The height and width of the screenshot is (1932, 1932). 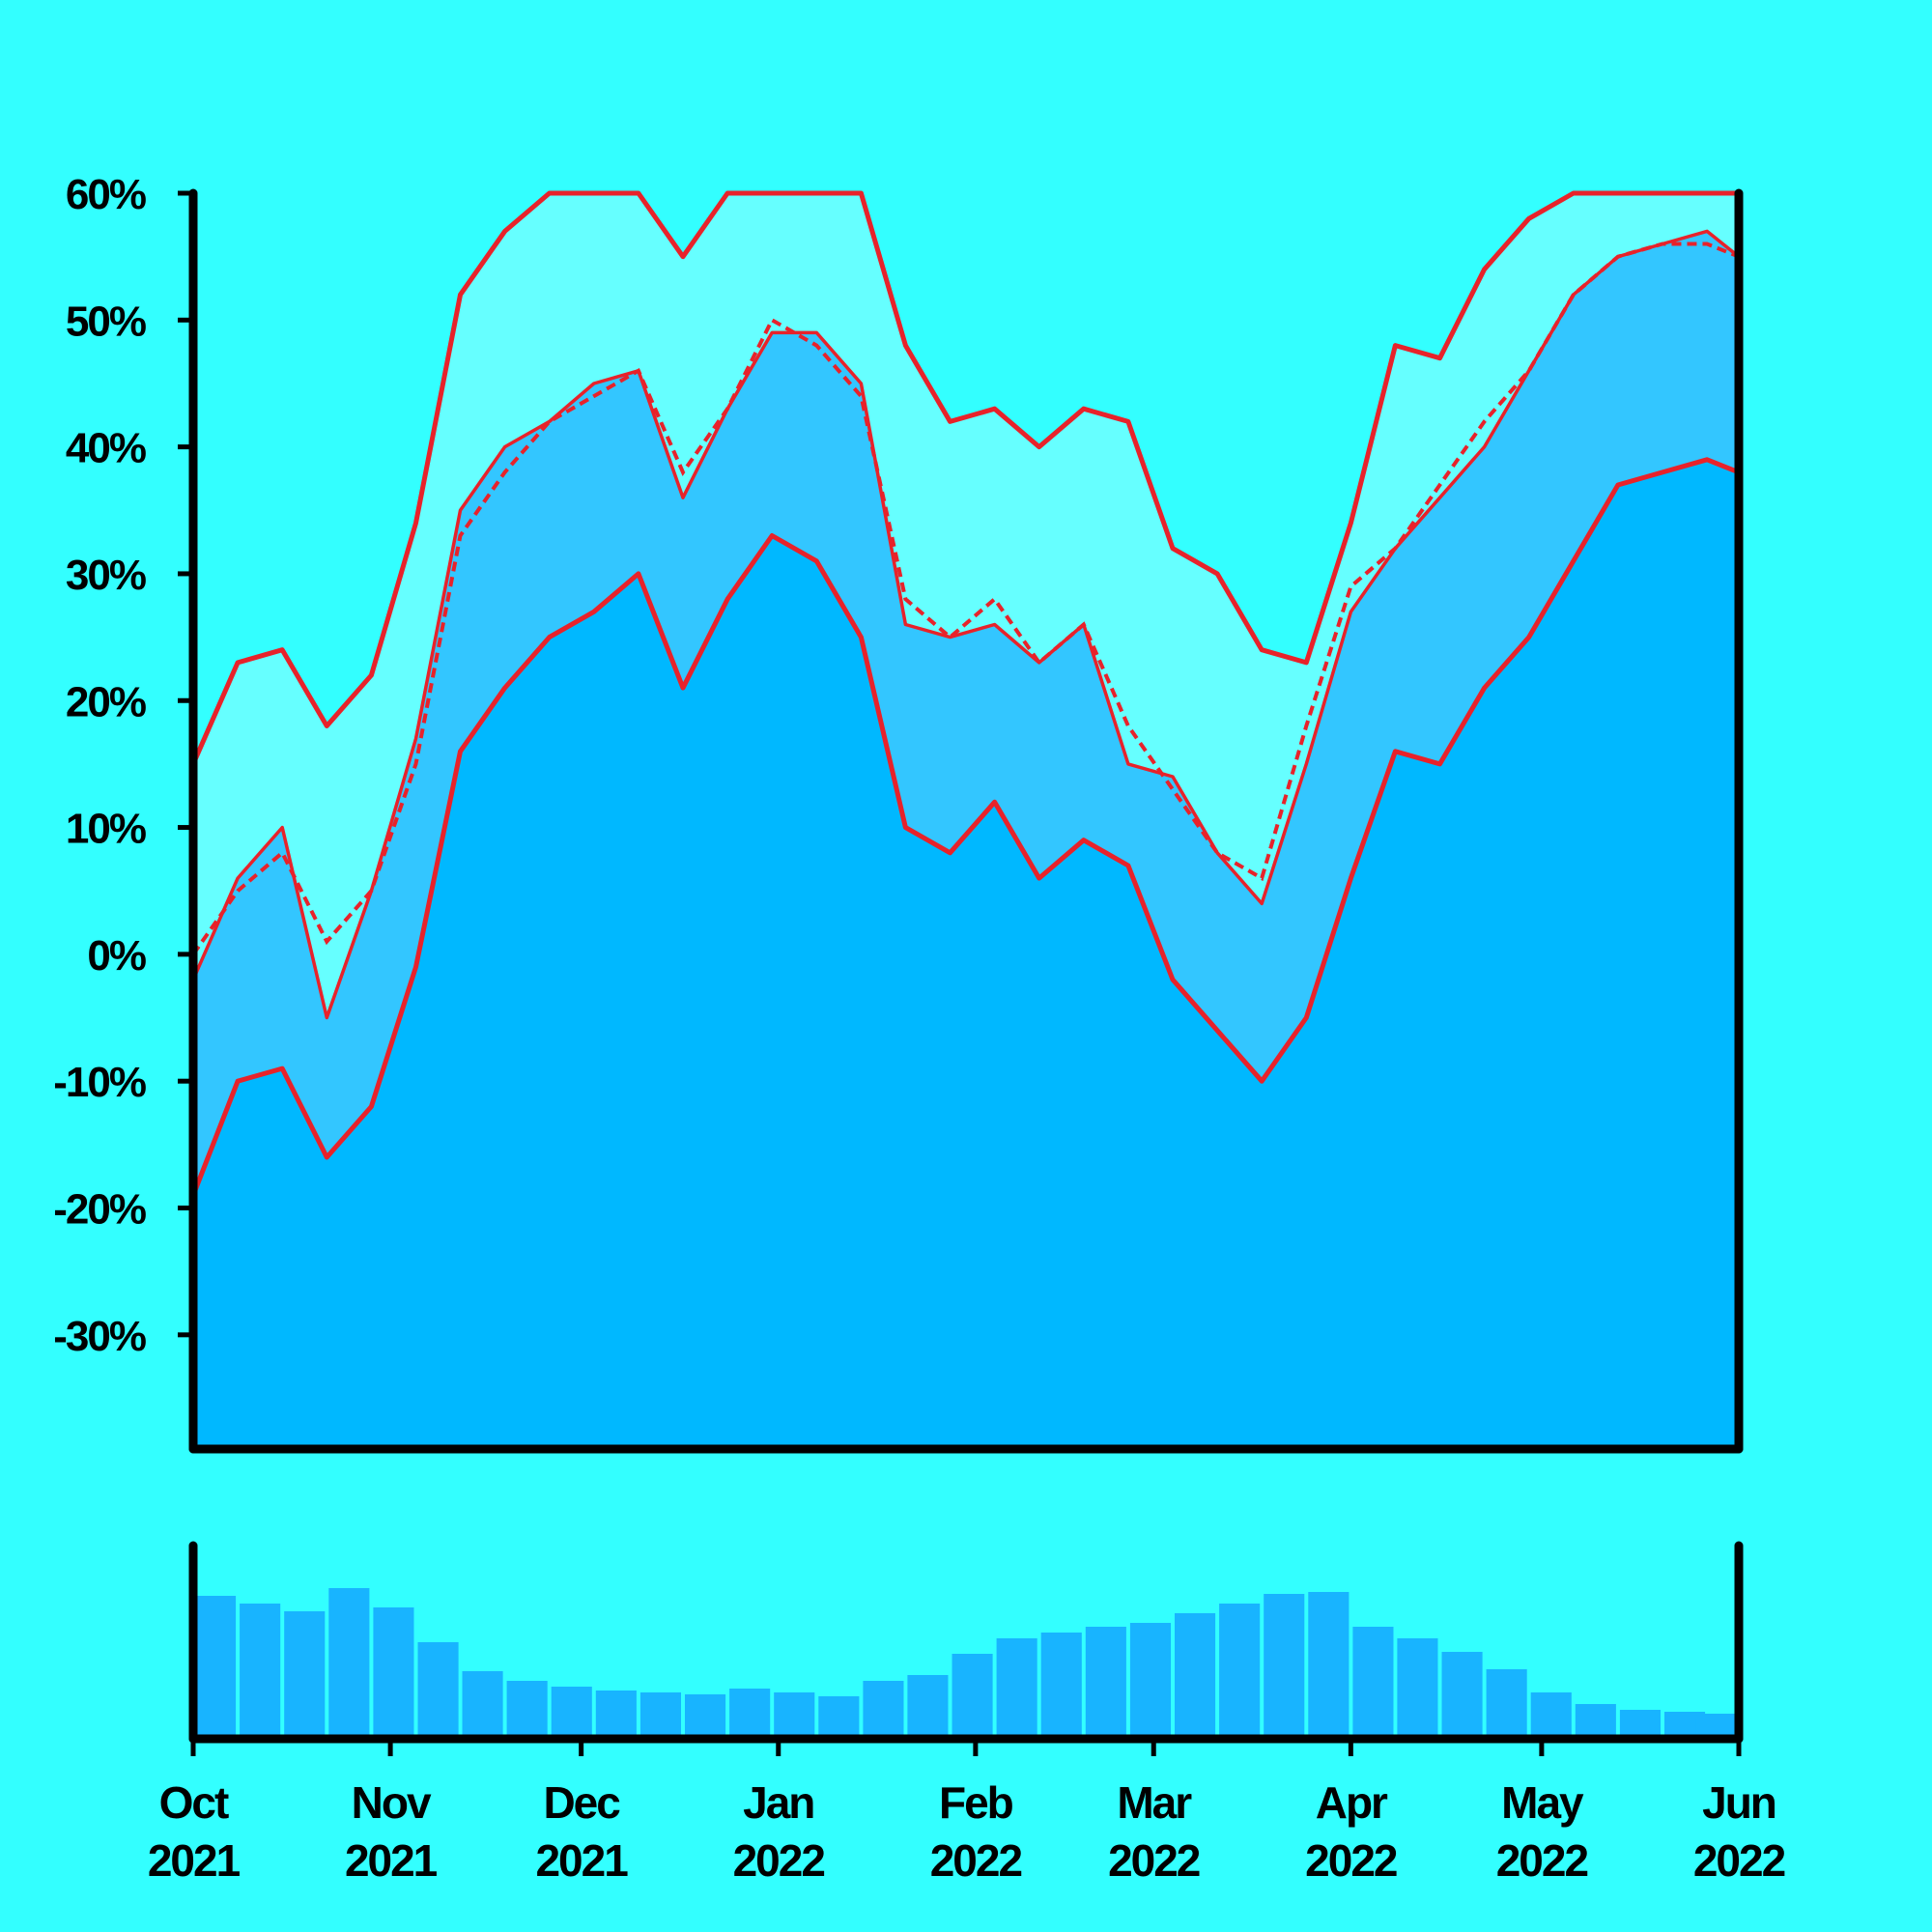 What do you see at coordinates (99, 1082) in the screenshot?
I see `ytick-label: -10%` at bounding box center [99, 1082].